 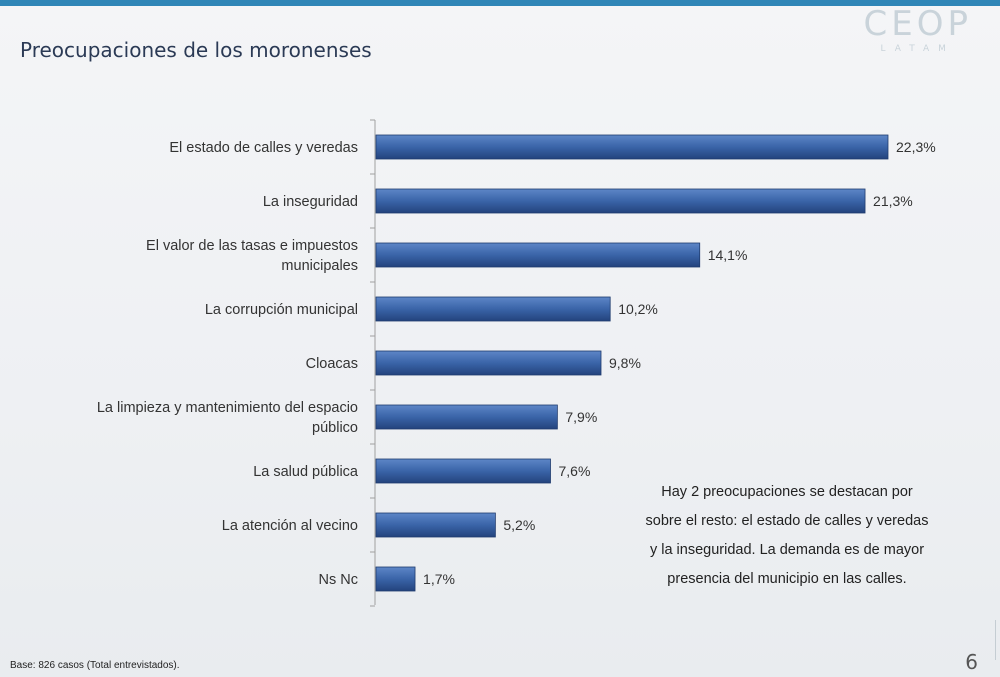 What do you see at coordinates (196, 50) in the screenshot?
I see `page-title: Preocupaciones de los moronenses` at bounding box center [196, 50].